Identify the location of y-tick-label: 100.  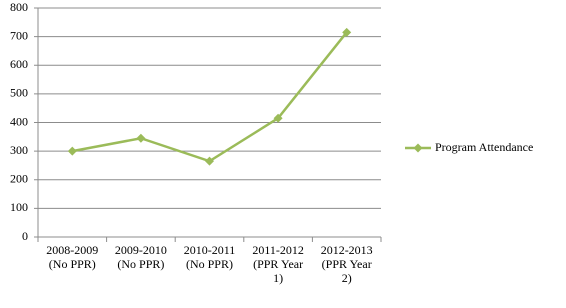
(19, 207).